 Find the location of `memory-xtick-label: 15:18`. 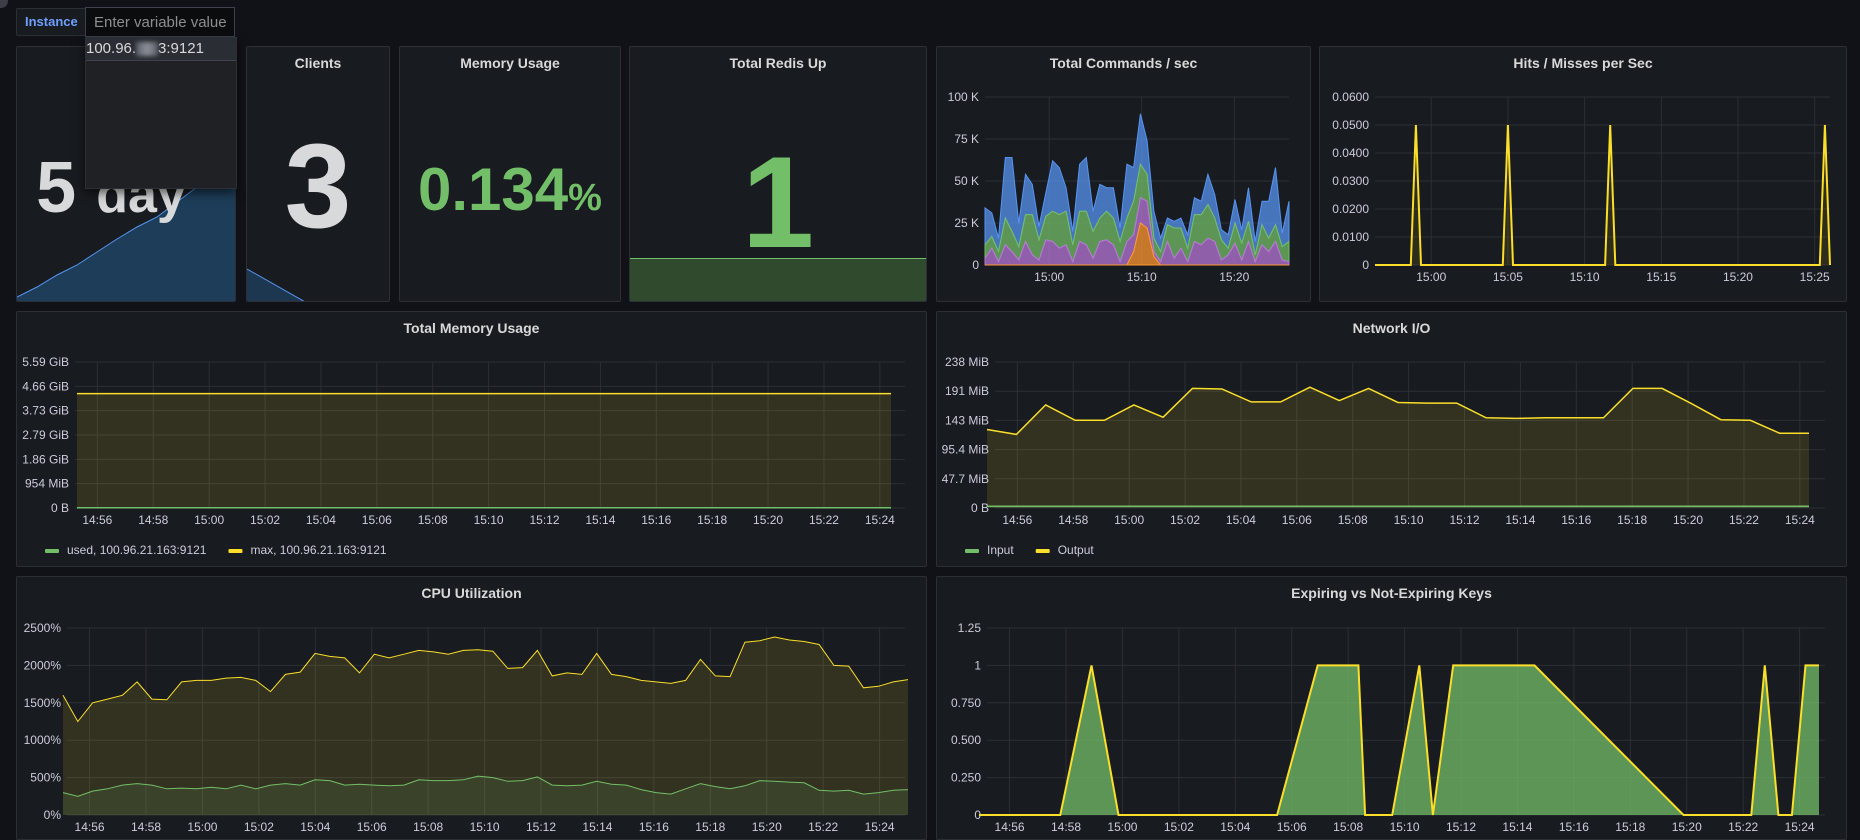

memory-xtick-label: 15:18 is located at coordinates (712, 520).